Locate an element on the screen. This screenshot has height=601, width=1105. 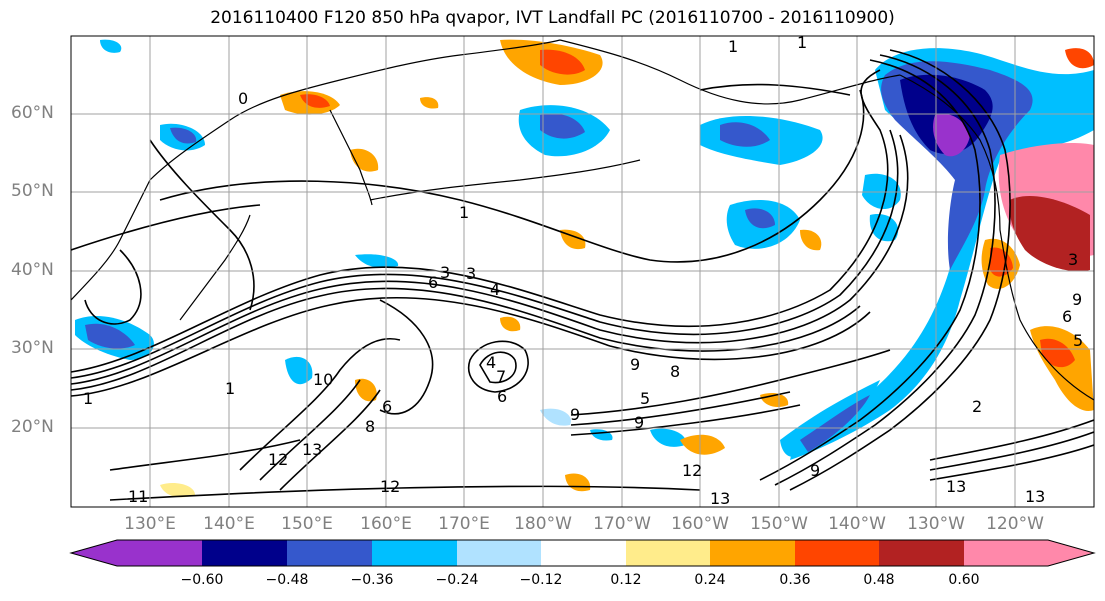
lon-label: 170°E is located at coordinates (464, 524).